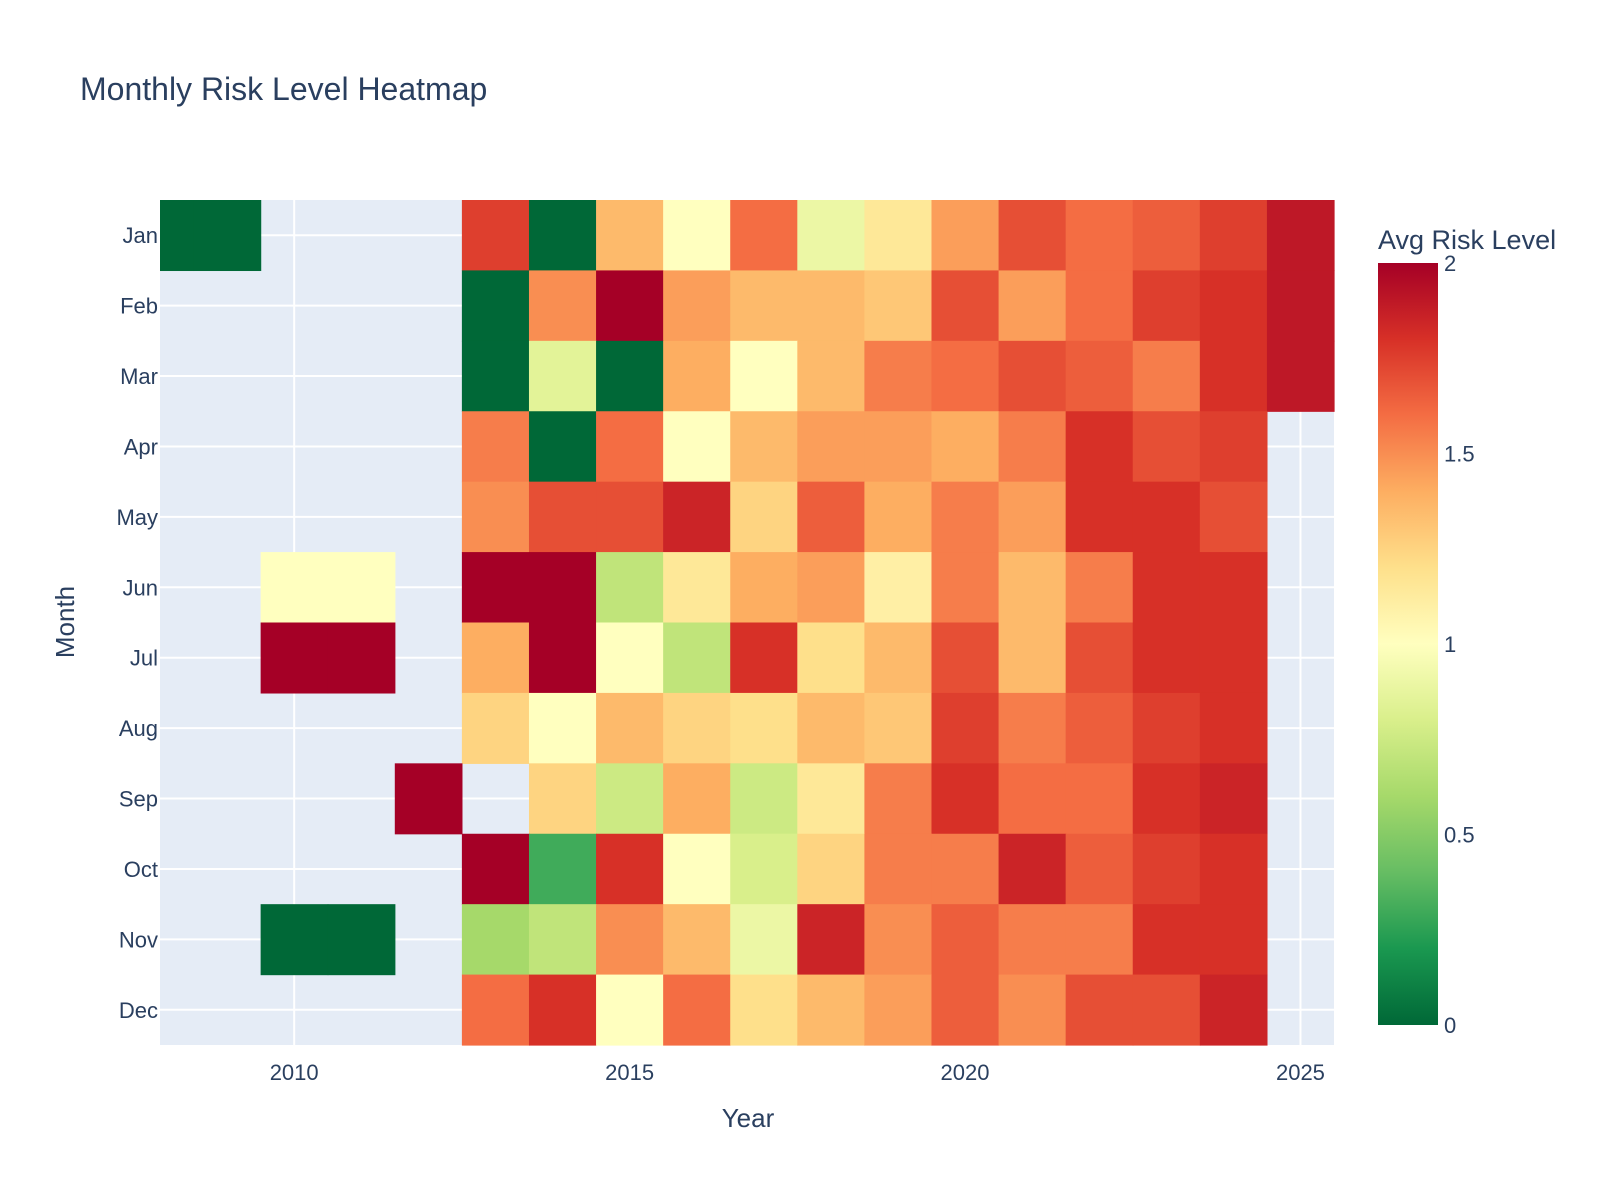 The image size is (1600, 1200). I want to click on y-tick-label: Sep, so click(138, 799).